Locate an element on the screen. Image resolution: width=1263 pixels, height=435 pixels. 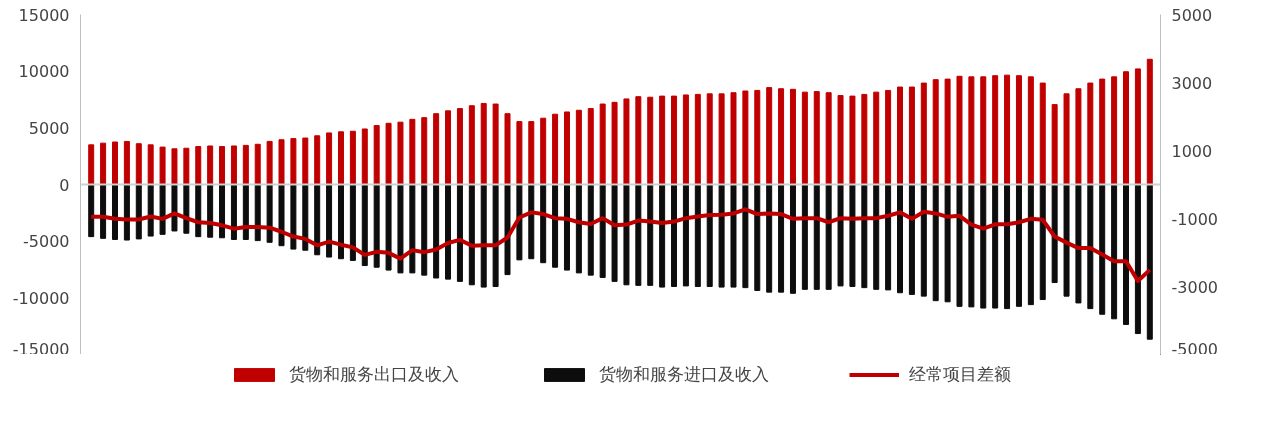
legend-label: 货物和服务出口及收入 is located at coordinates (374, 374).